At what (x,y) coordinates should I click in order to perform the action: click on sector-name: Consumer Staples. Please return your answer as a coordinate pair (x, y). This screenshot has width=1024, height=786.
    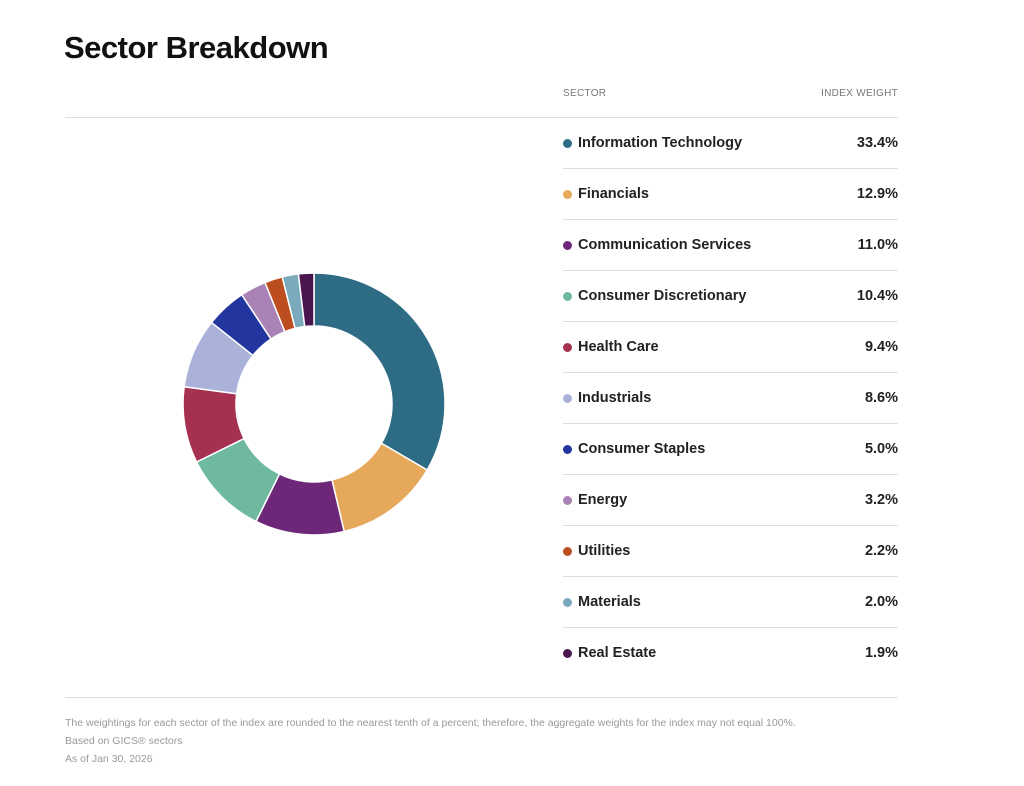
    Looking at the image, I should click on (634, 449).